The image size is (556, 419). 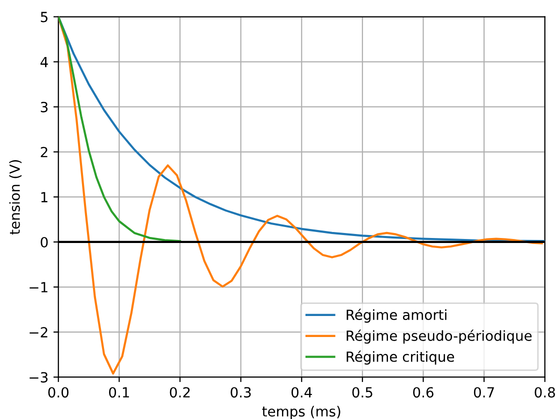 What do you see at coordinates (423, 392) in the screenshot?
I see `x-tick-label: 0.6` at bounding box center [423, 392].